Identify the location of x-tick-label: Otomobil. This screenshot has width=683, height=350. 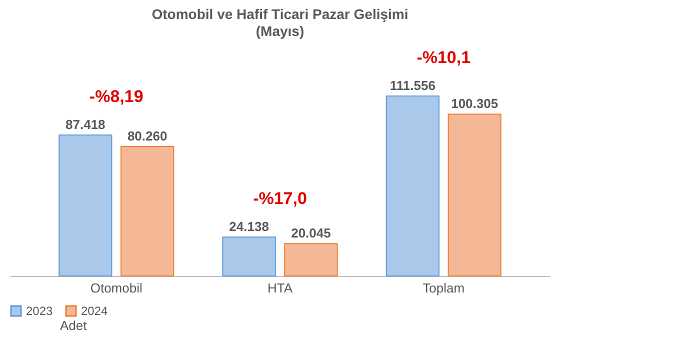
(116, 288).